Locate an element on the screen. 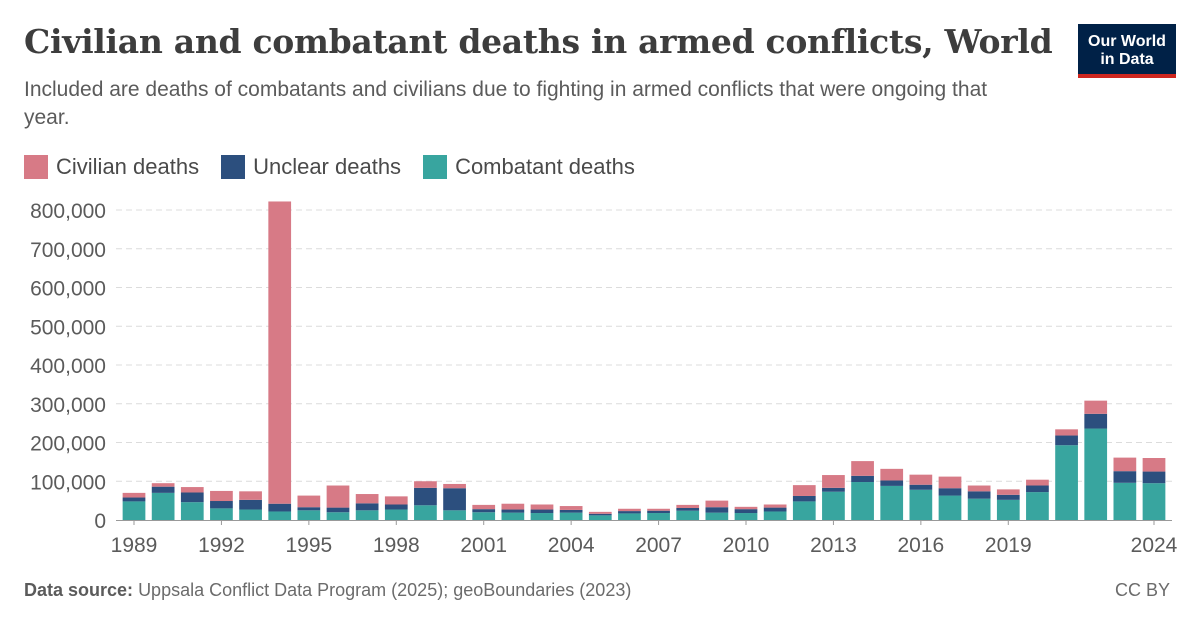 This screenshot has width=1200, height=627. owid-logo: Our World in Data is located at coordinates (1127, 51).